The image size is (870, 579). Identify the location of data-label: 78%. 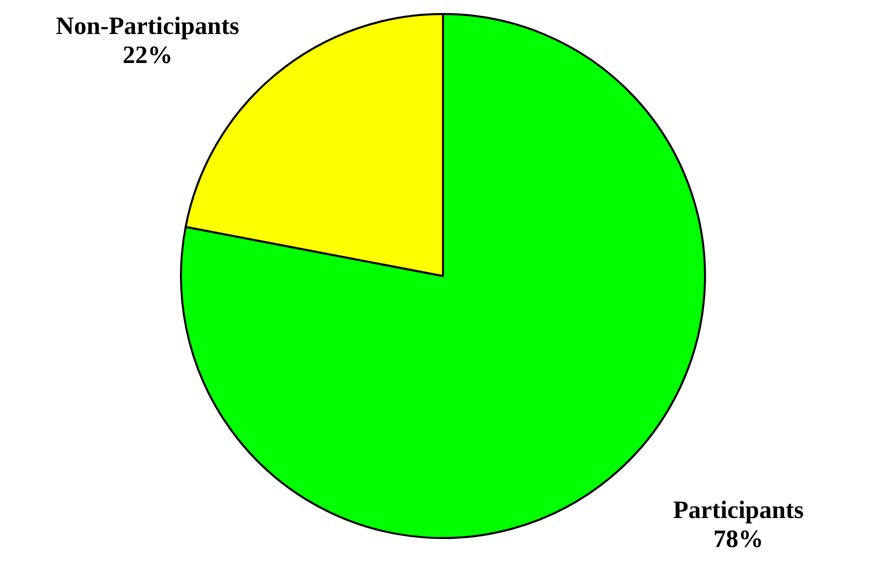
(738, 540).